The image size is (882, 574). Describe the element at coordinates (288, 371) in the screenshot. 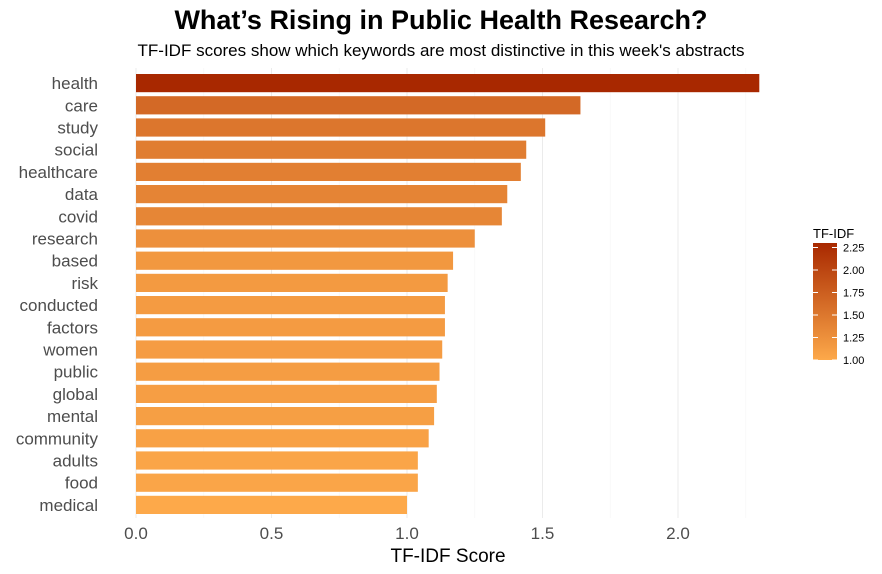

I see `bar-public` at that location.